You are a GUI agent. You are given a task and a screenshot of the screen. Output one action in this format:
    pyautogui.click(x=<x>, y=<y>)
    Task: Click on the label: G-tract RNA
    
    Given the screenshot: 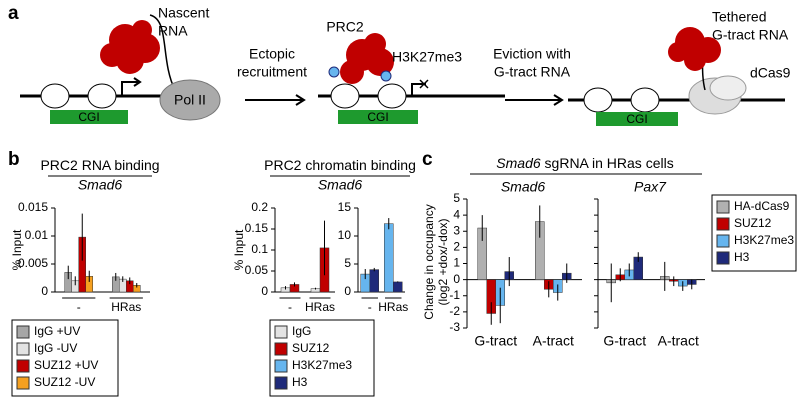 What is the action you would take?
    pyautogui.click(x=532, y=72)
    